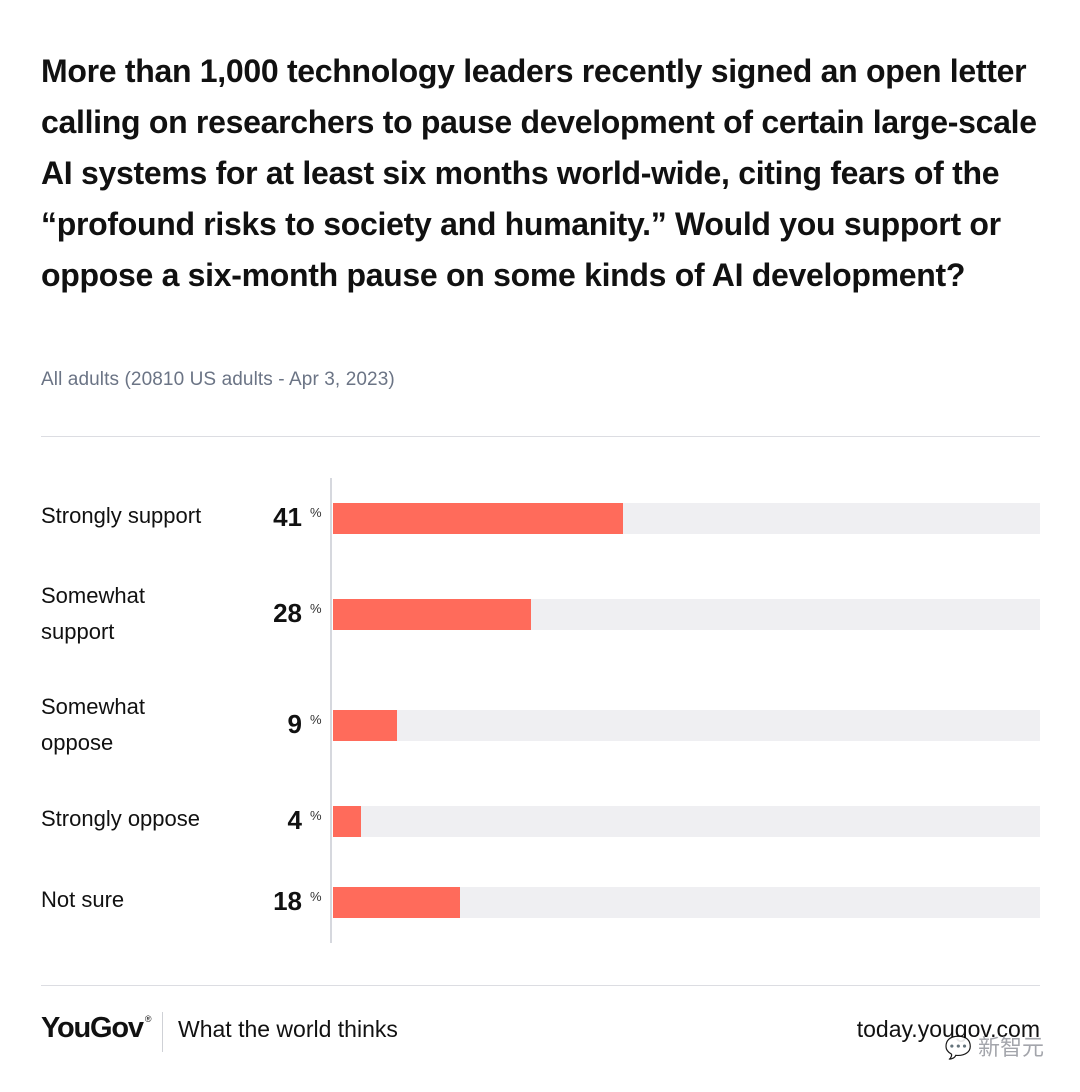 This screenshot has width=1080, height=1092. I want to click on value-label-strongly-oppose: 4, so click(294, 820).